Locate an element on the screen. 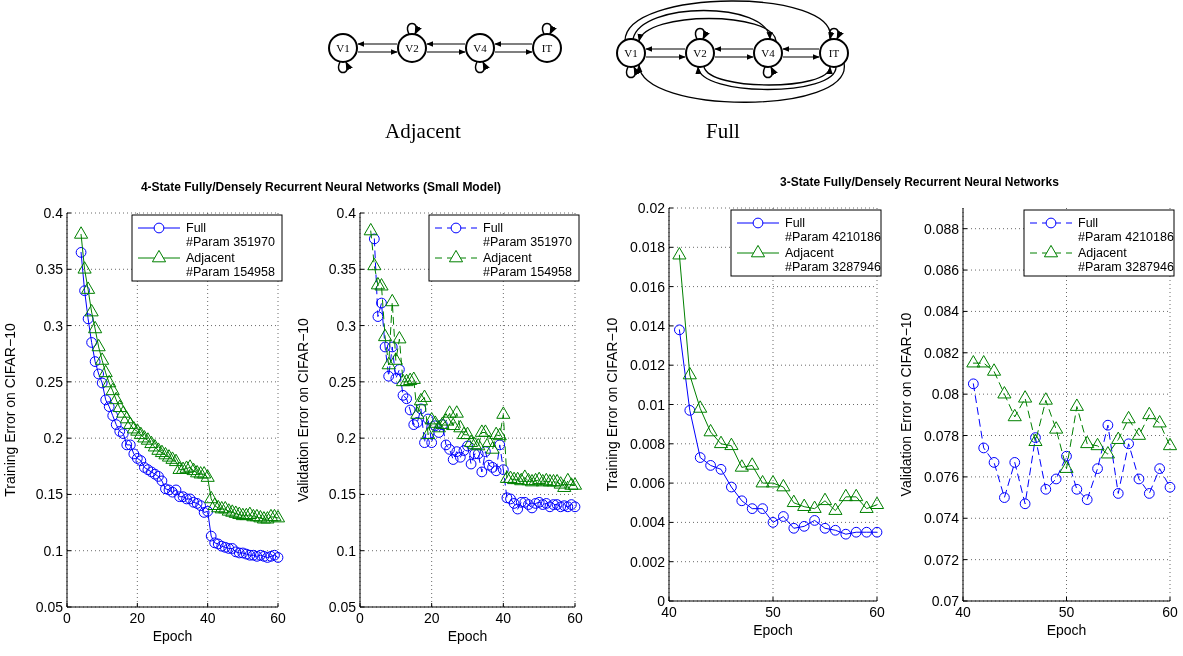 This screenshot has width=1183, height=656. legend-label: Adjacent #Param 3287946 is located at coordinates (1126, 260).